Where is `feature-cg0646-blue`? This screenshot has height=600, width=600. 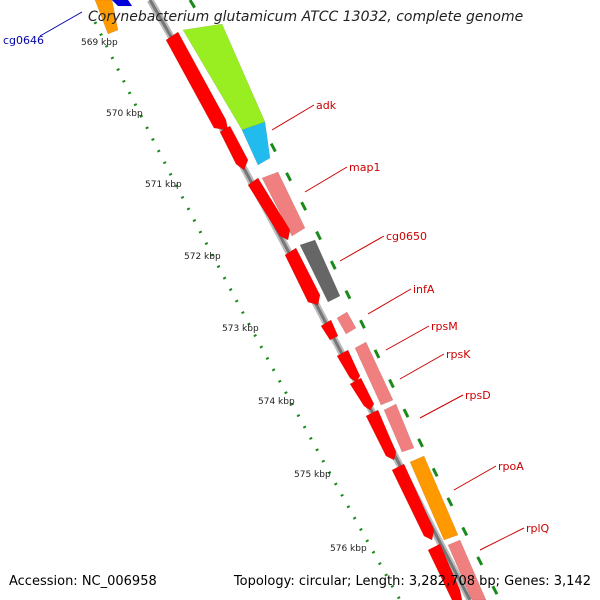 feature-cg0646-blue is located at coordinates (122, 3).